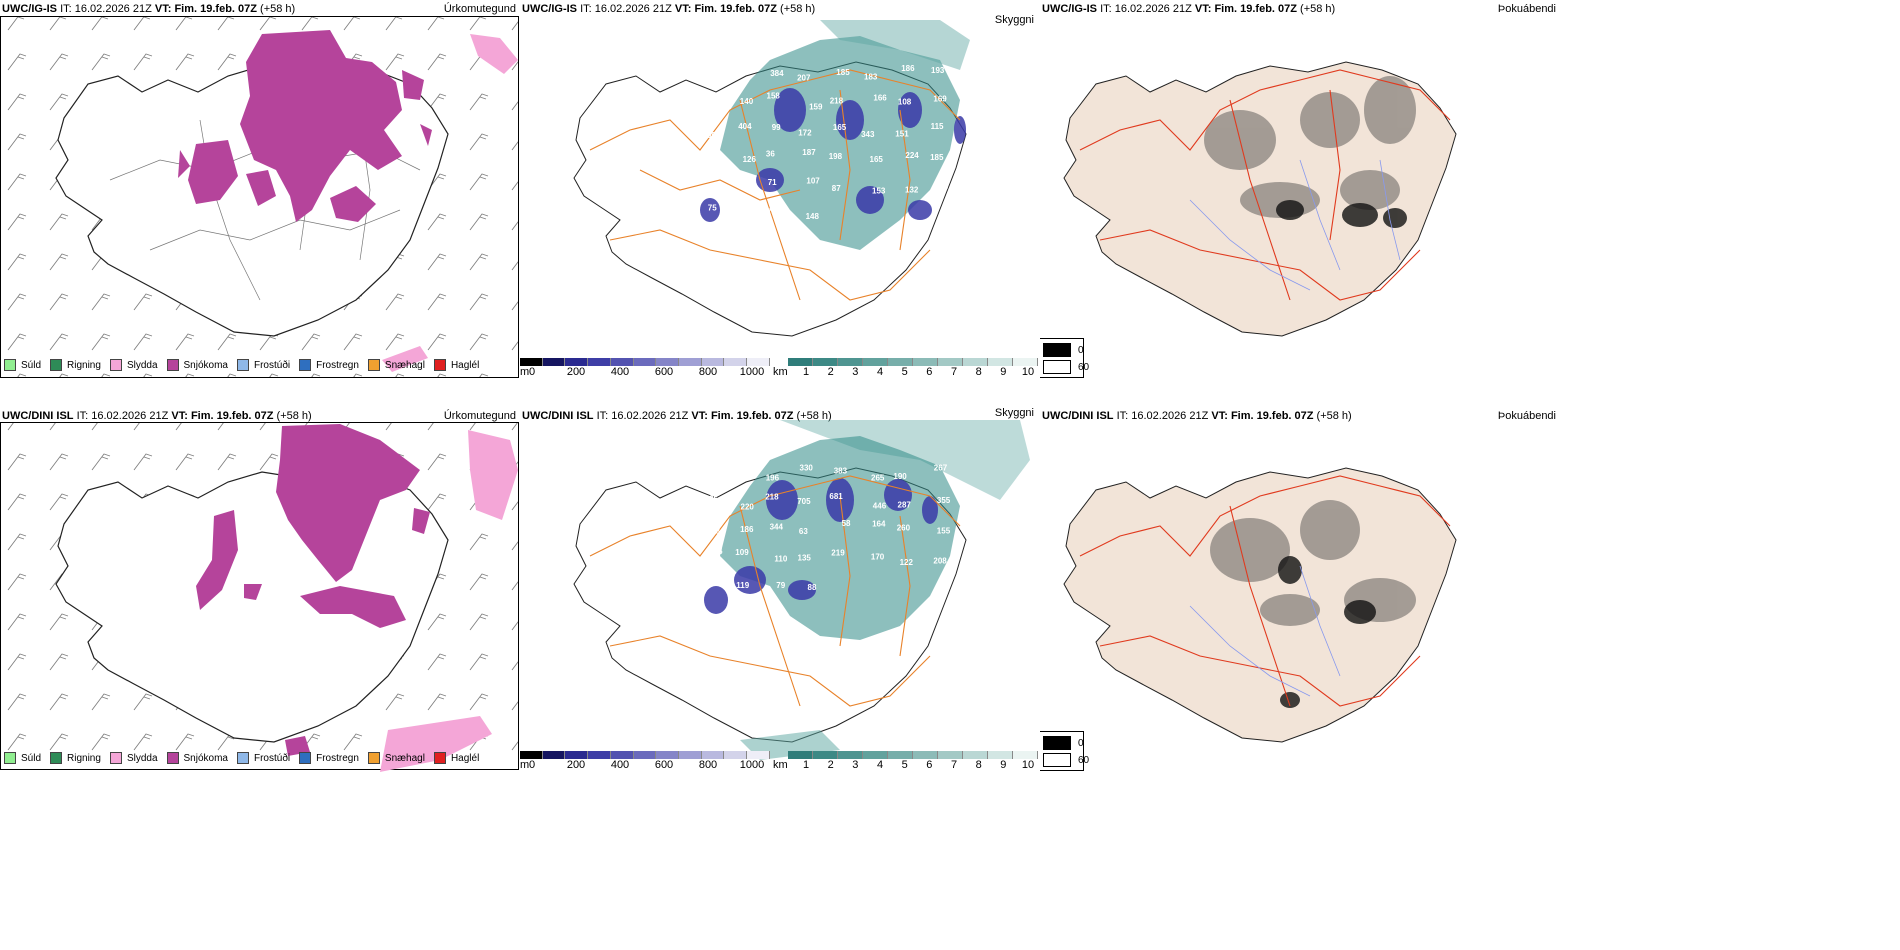 Image resolution: width=1900 pixels, height=950 pixels. I want to click on visibility-value-label: 107, so click(813, 181).